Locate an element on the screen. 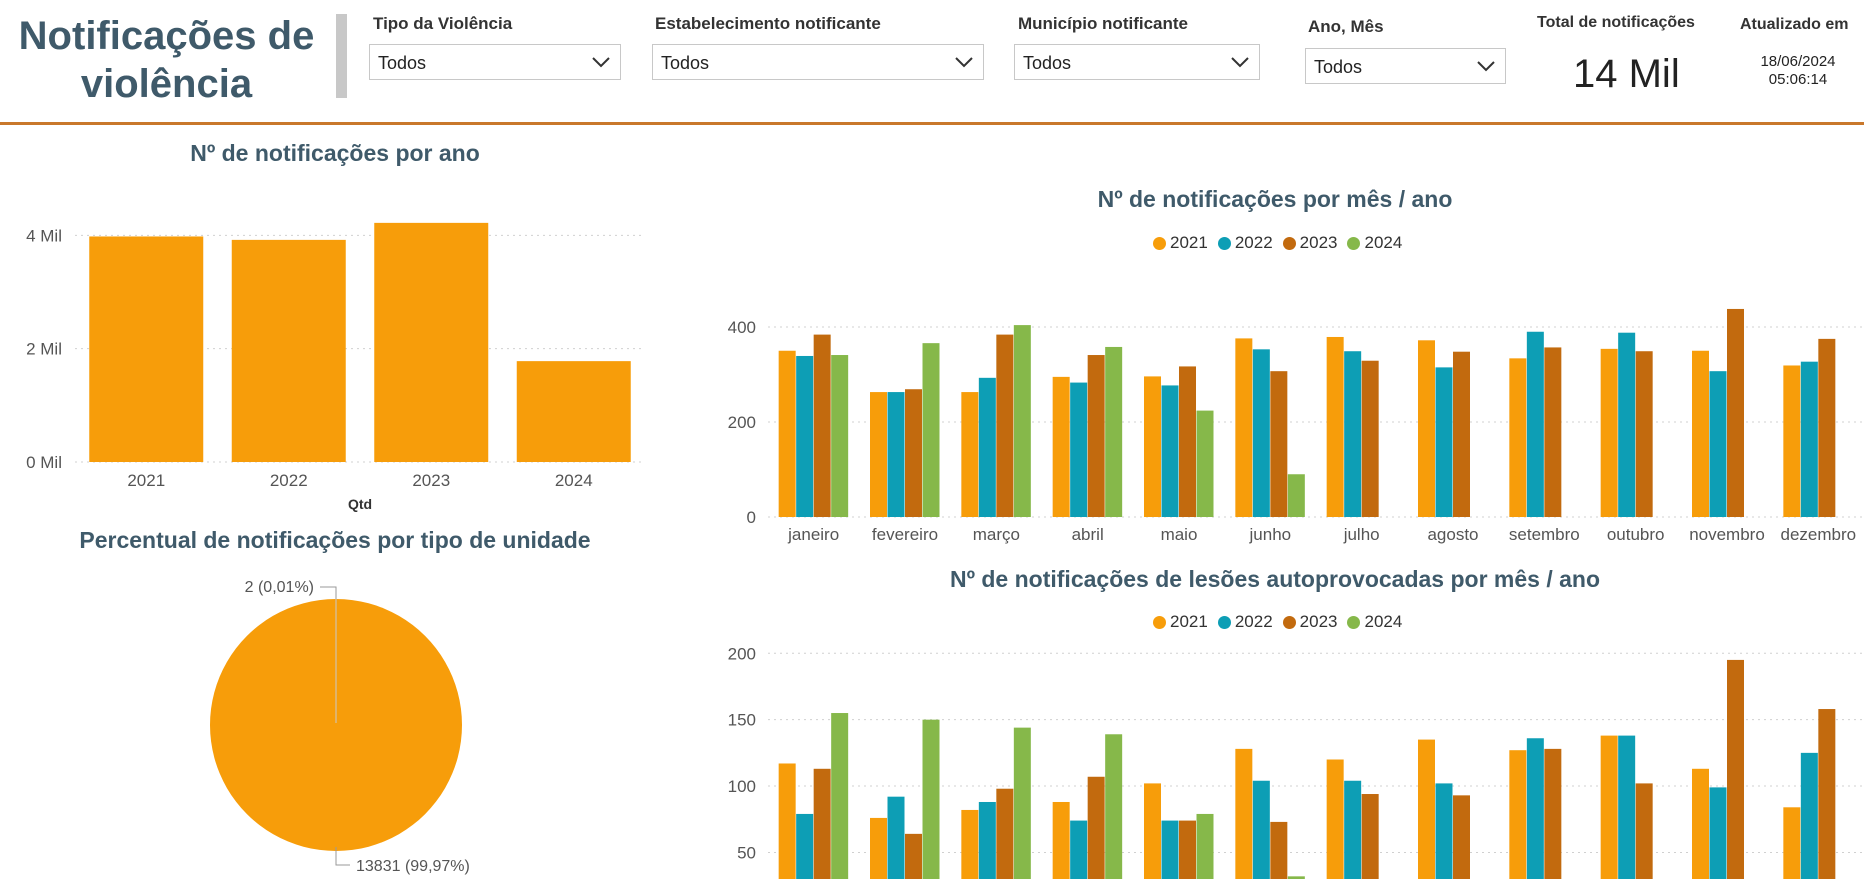 Image resolution: width=1864 pixels, height=879 pixels. filter-dropdown-ano-mes: Todos is located at coordinates (1405, 66).